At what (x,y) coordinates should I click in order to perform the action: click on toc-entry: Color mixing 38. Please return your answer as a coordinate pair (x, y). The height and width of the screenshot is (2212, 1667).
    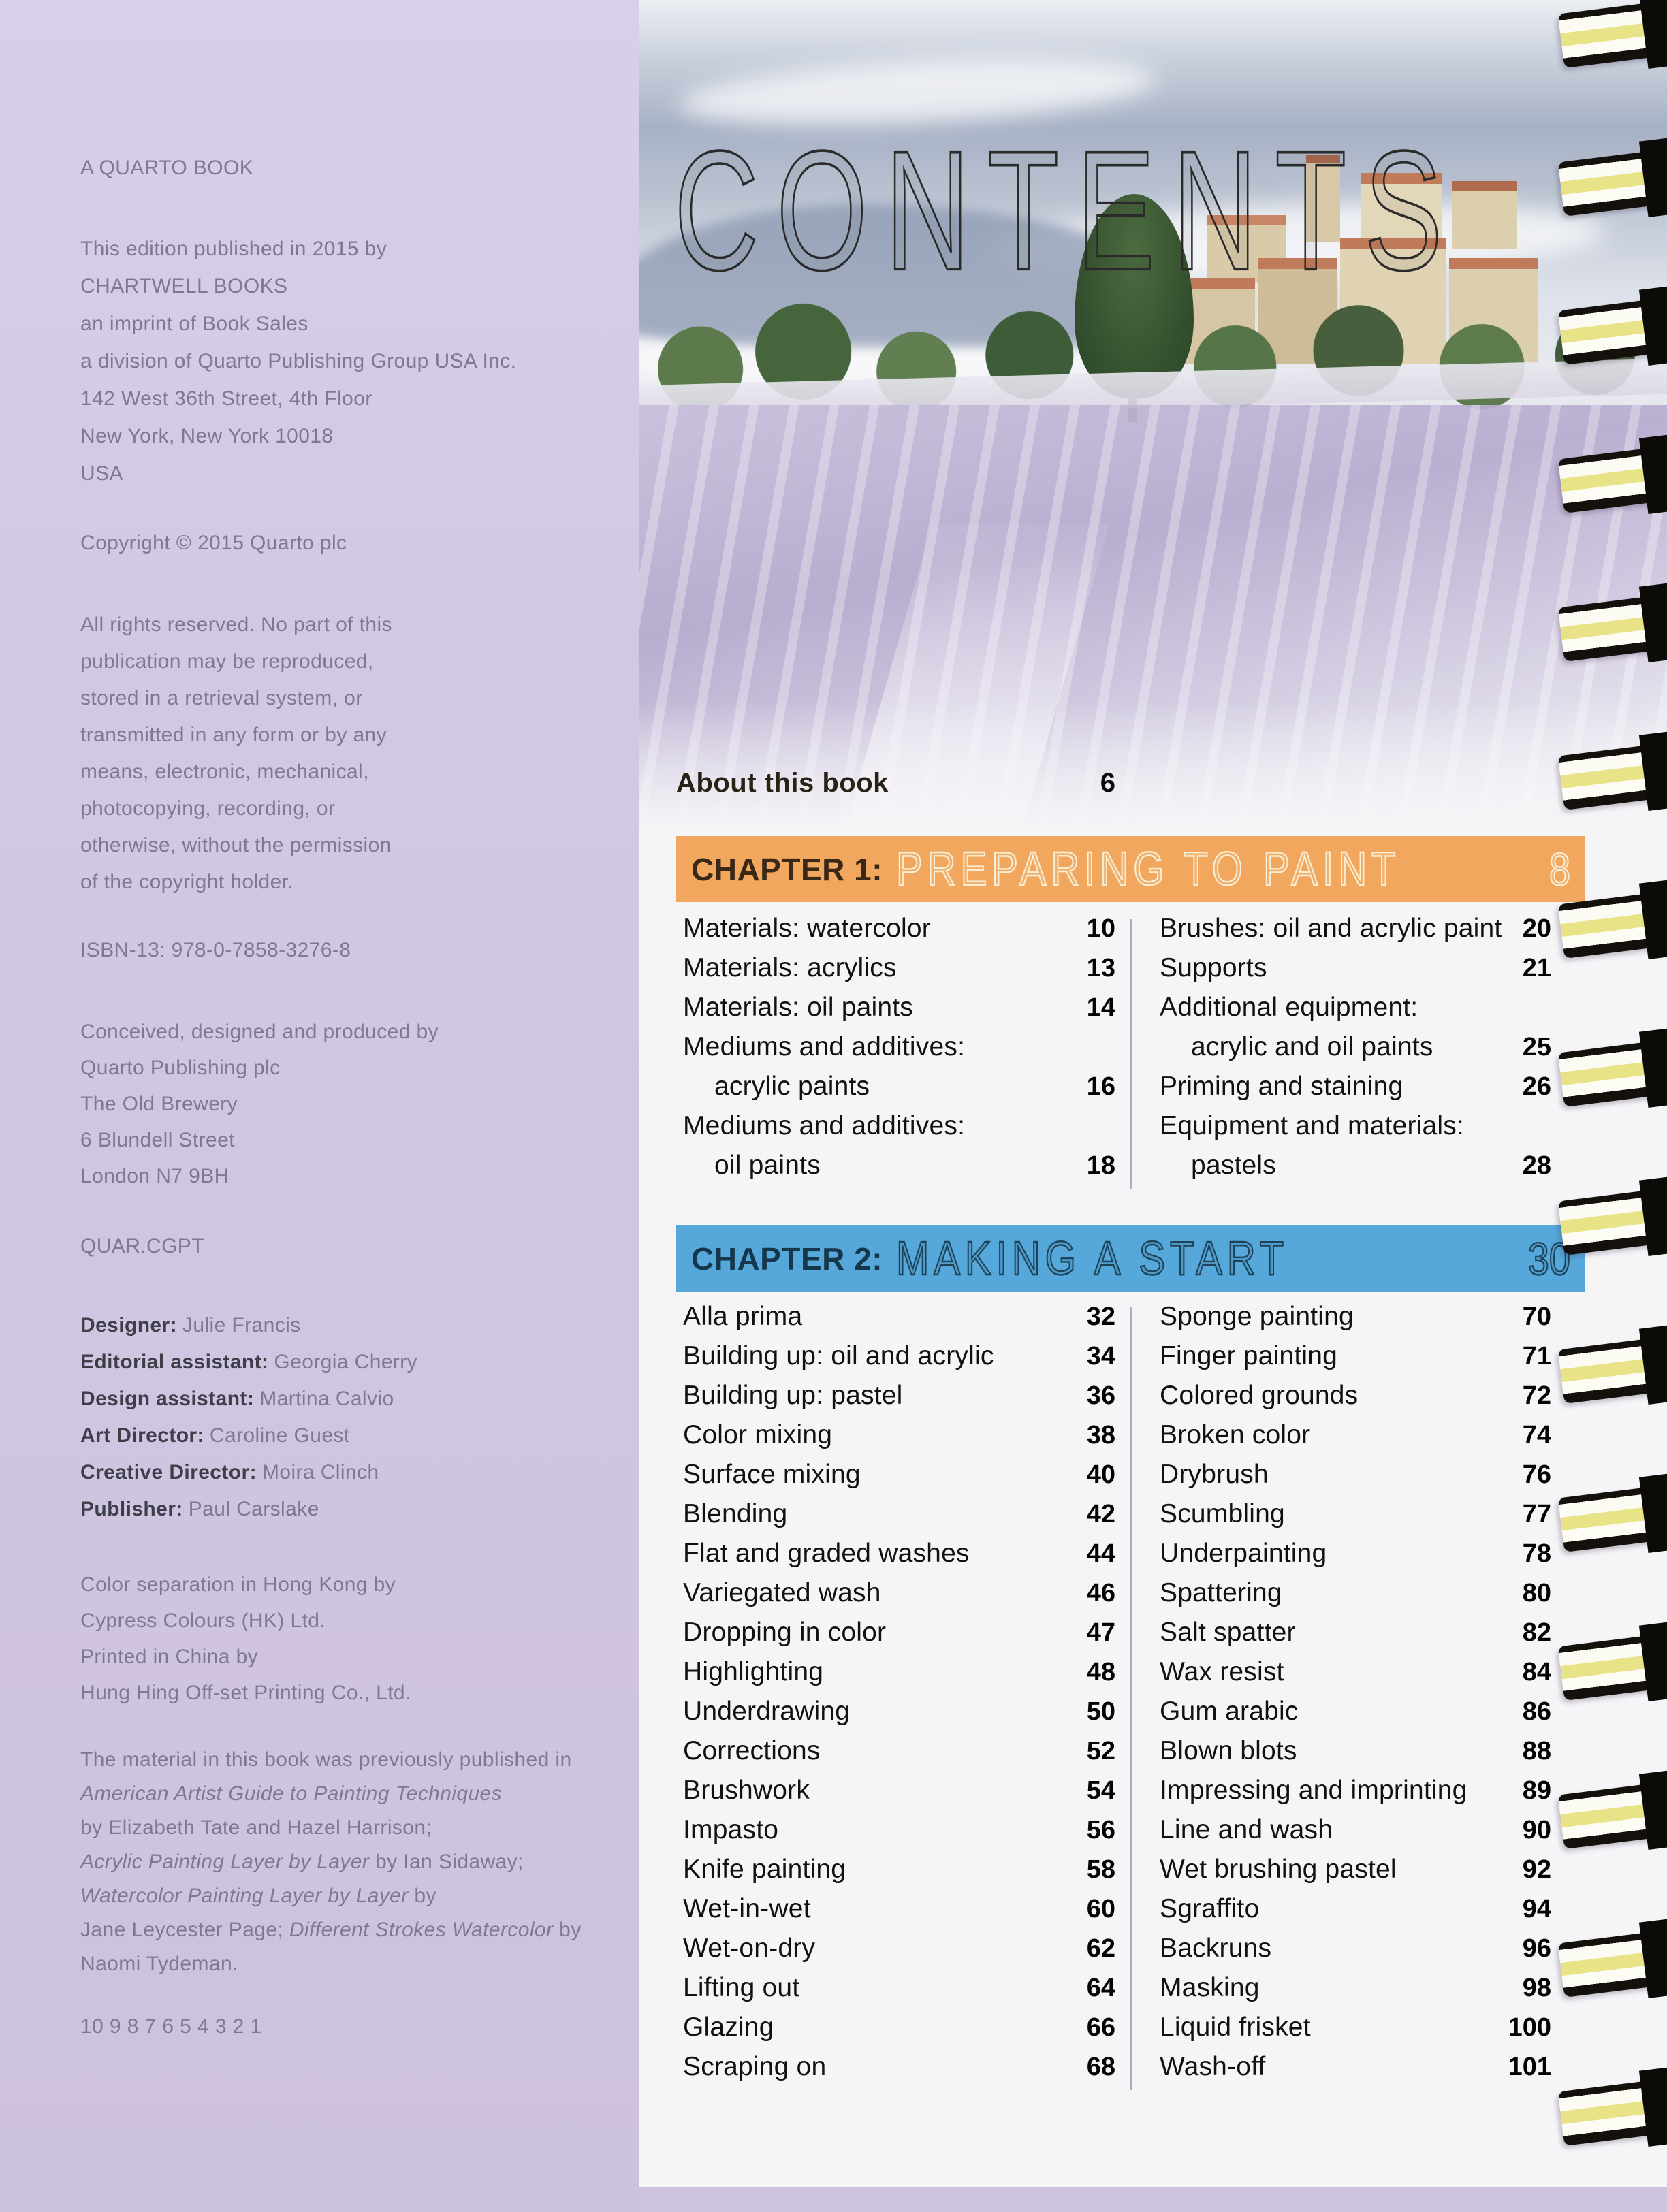
    Looking at the image, I should click on (899, 1434).